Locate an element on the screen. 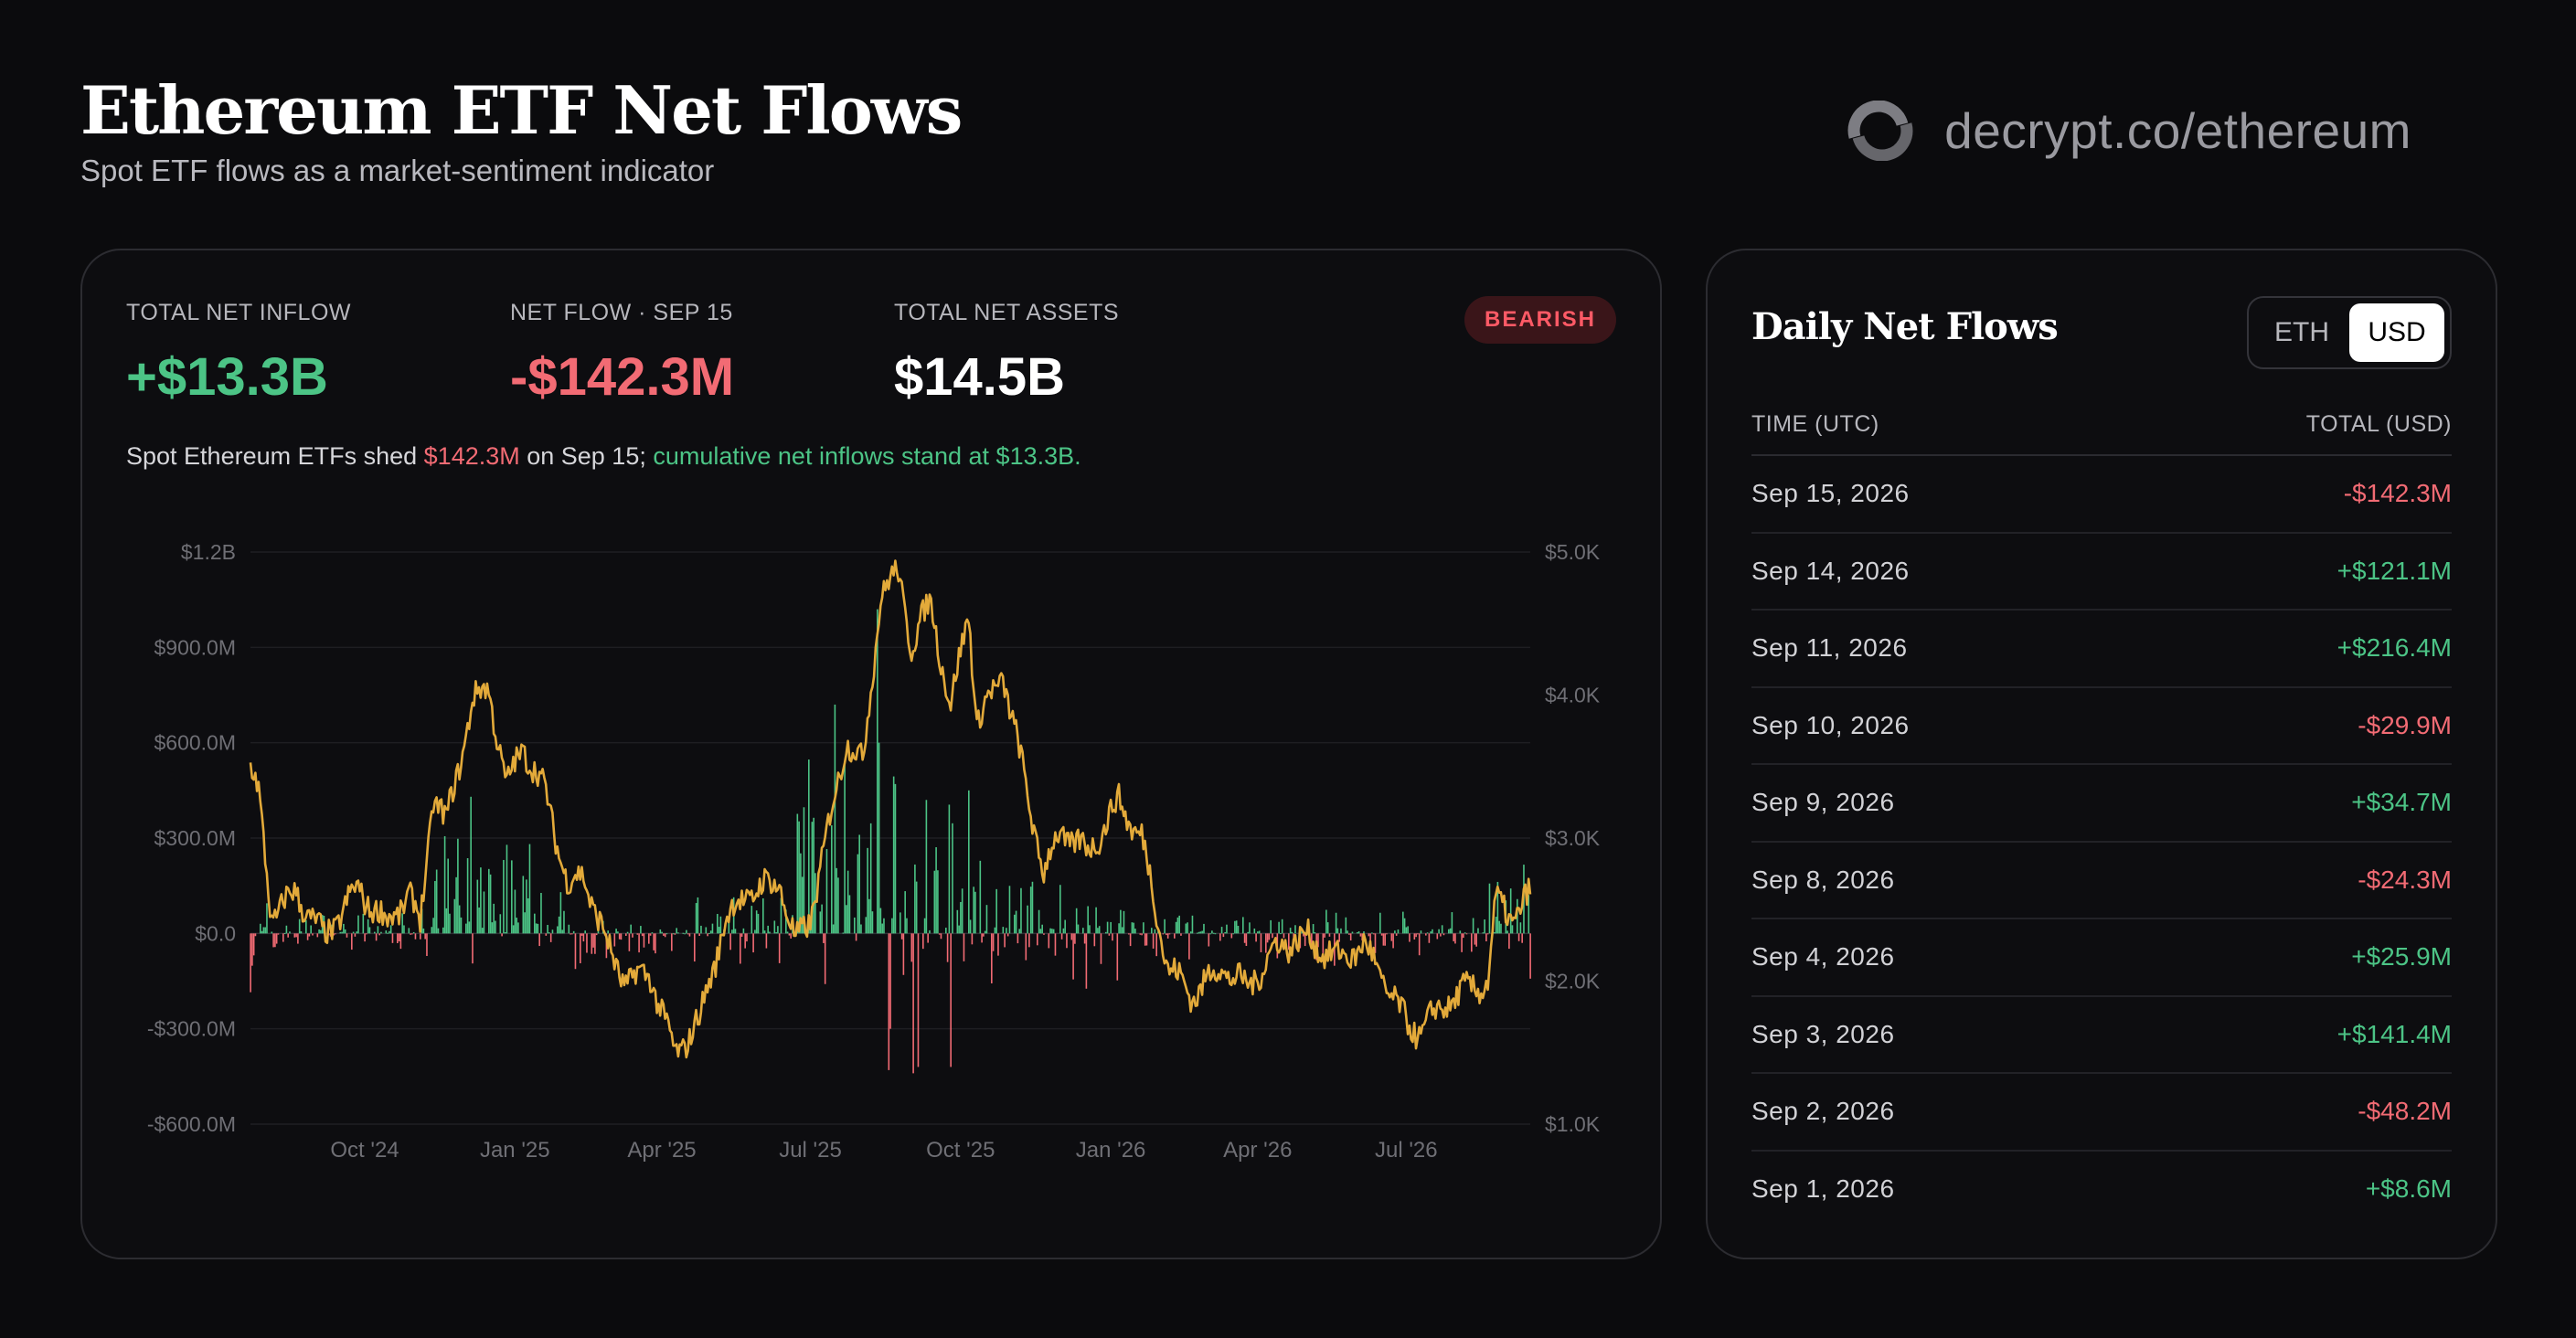 The image size is (2576, 1338). stat-label: TOTAL NET INFLOW is located at coordinates (238, 312).